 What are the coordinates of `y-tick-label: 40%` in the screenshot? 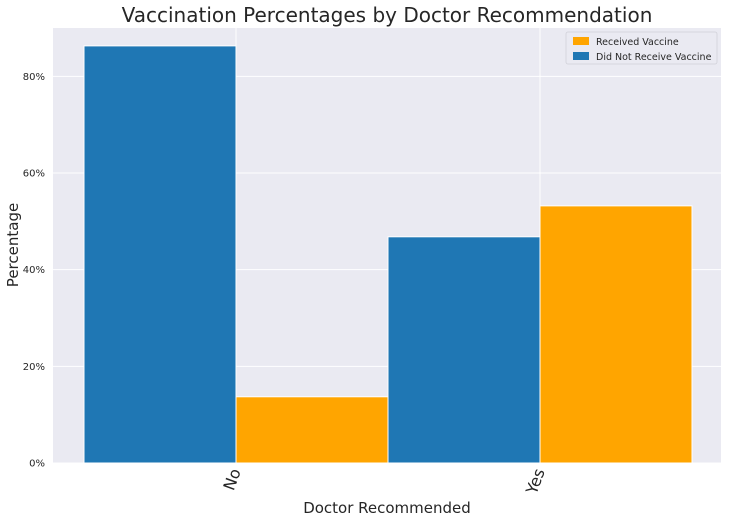 It's located at (34, 270).